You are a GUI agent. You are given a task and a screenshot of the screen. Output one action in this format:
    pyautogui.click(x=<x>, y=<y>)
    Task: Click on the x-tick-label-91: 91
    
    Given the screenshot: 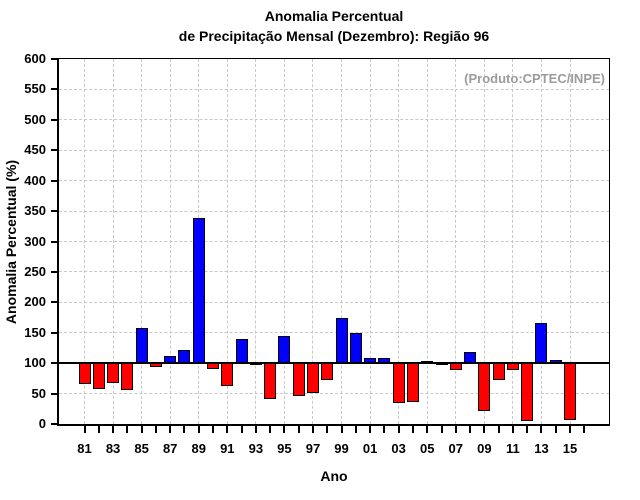 What is the action you would take?
    pyautogui.click(x=227, y=448)
    